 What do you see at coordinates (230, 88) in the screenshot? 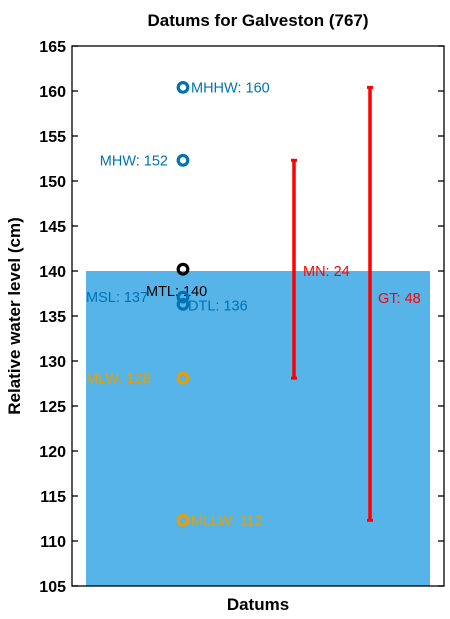
I see `datum-label-mhhw: MHHW: 160` at bounding box center [230, 88].